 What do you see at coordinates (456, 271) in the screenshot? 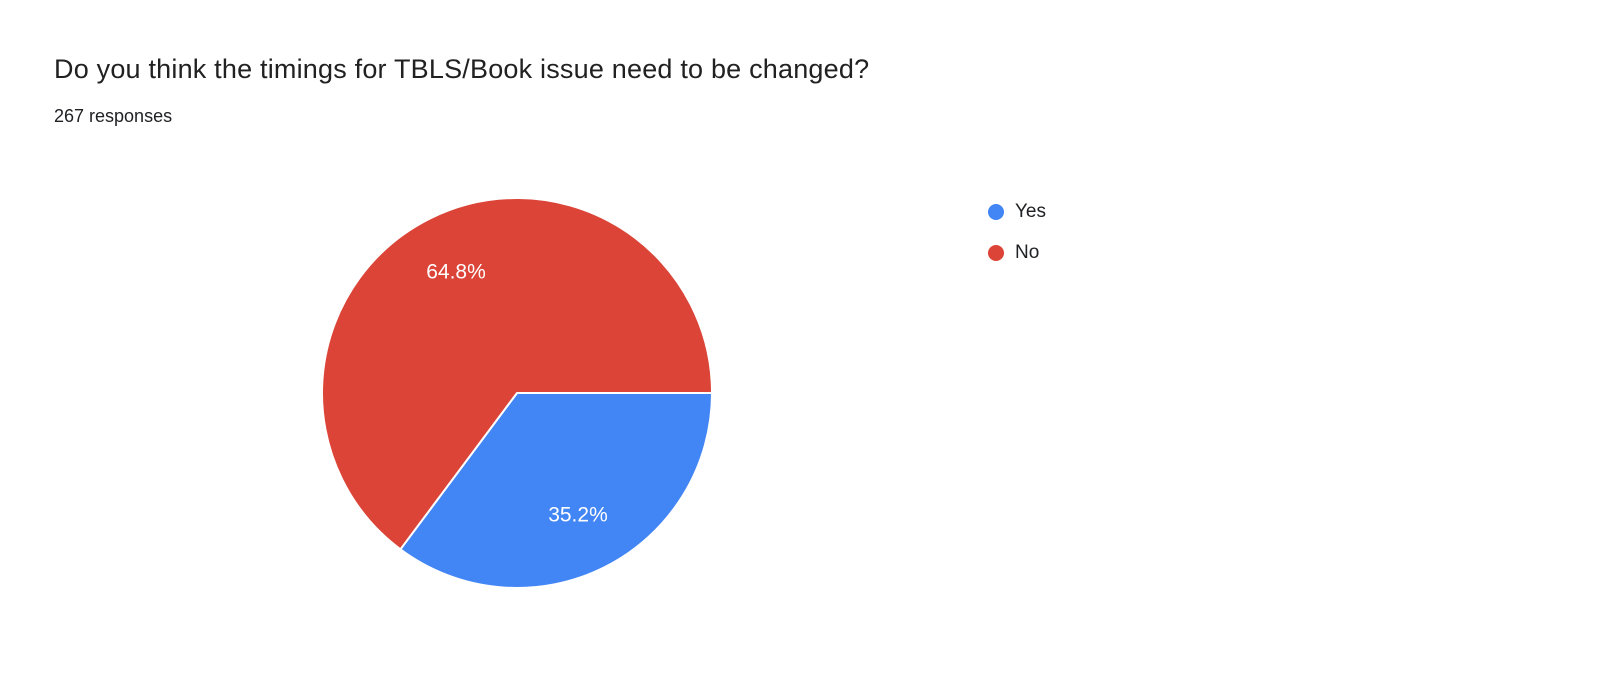
I see `slice-label-no: 64.8%` at bounding box center [456, 271].